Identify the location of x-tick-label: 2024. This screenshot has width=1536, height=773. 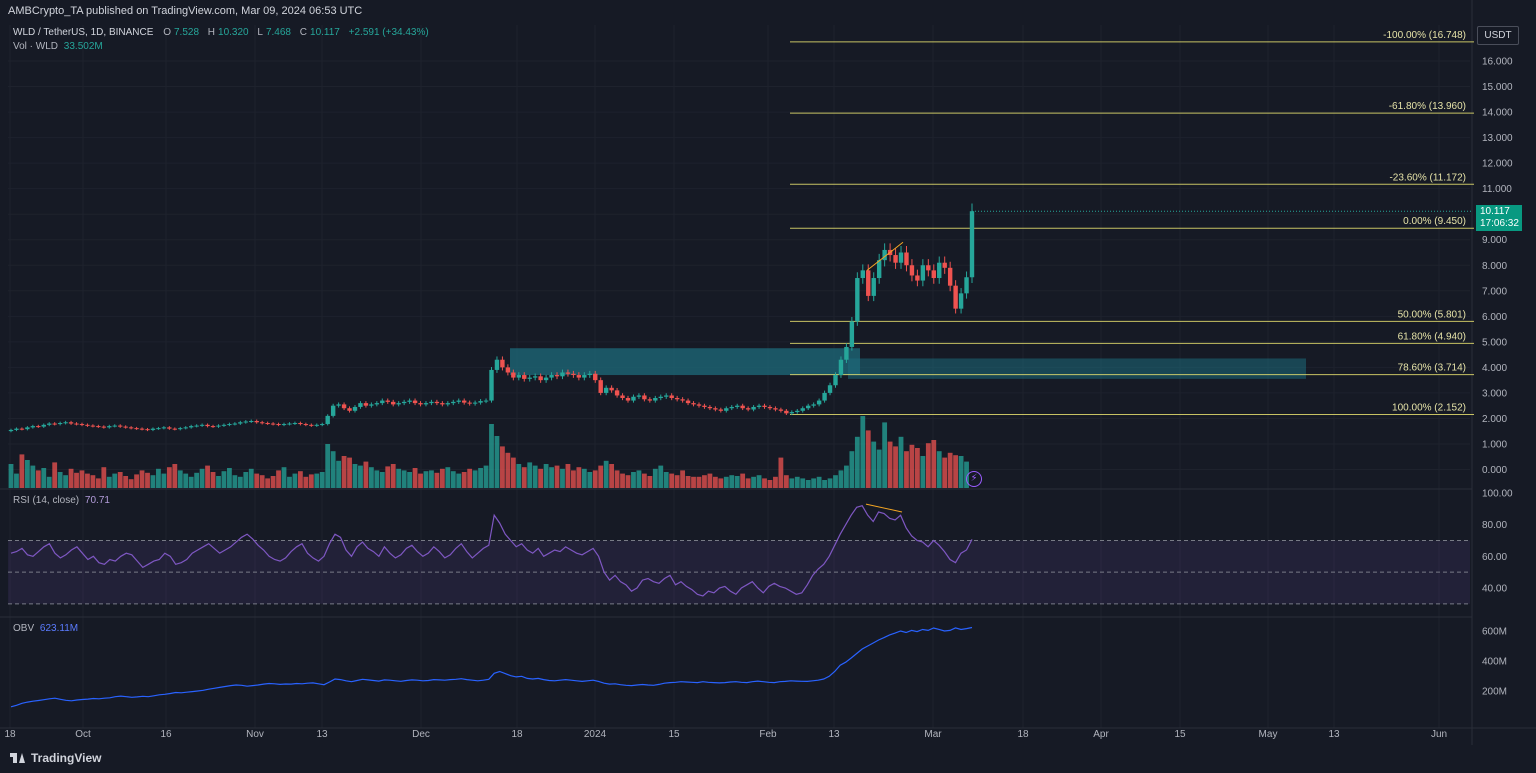
(595, 734).